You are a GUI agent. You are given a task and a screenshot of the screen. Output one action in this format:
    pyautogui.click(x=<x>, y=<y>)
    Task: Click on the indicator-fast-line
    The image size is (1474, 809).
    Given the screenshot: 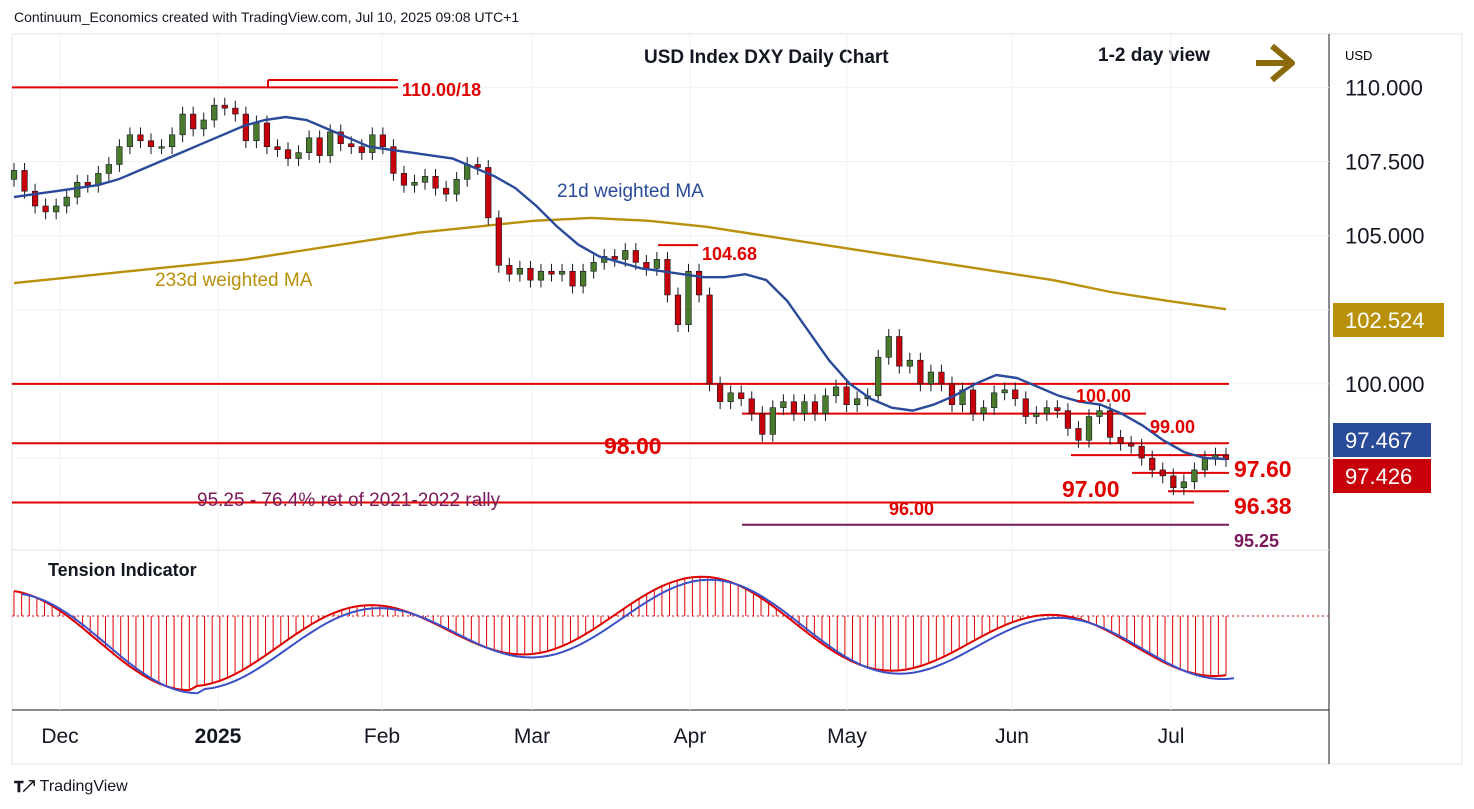 What is the action you would take?
    pyautogui.click(x=620, y=633)
    